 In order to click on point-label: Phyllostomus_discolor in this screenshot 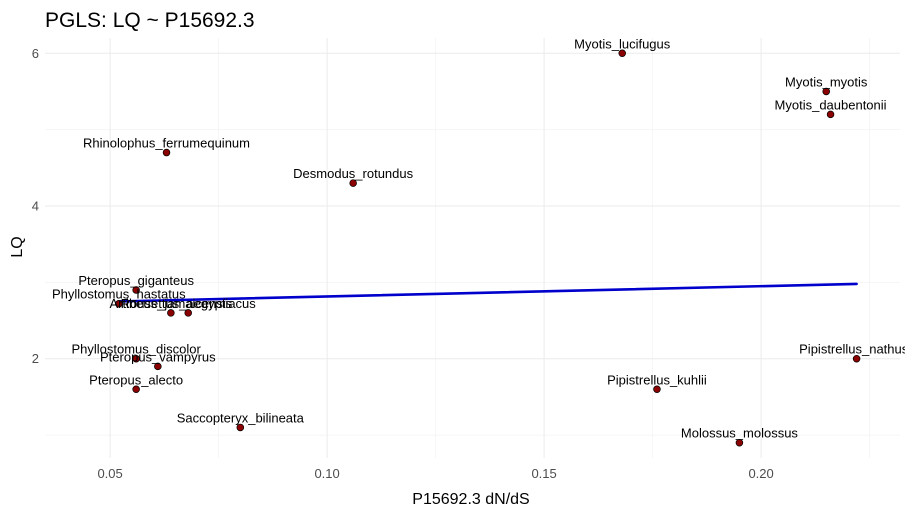, I will do `click(136, 349)`.